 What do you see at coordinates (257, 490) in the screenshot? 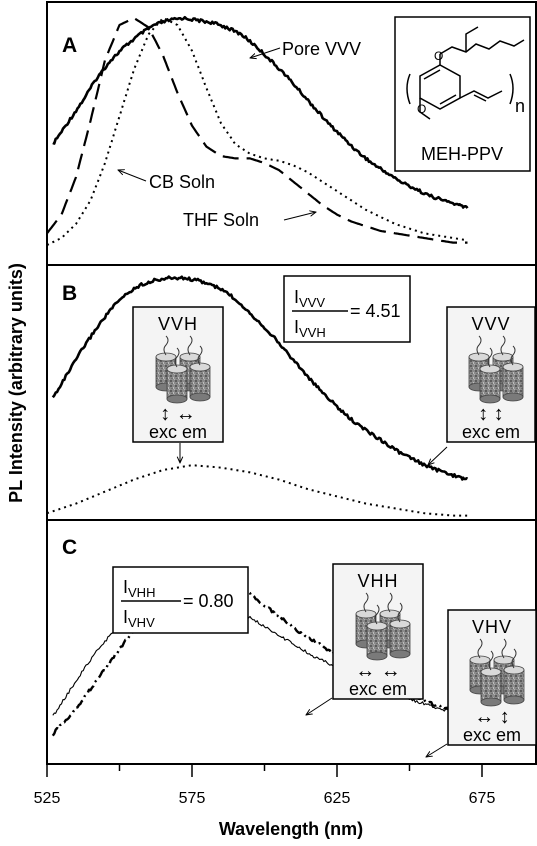
I see `series-b-vvh` at bounding box center [257, 490].